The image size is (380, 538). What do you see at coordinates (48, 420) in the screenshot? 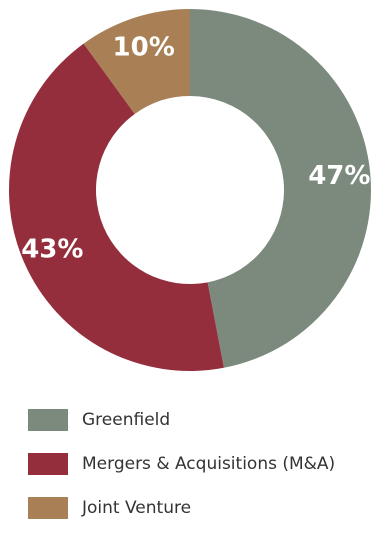
I see `legend-swatch-greenfield` at bounding box center [48, 420].